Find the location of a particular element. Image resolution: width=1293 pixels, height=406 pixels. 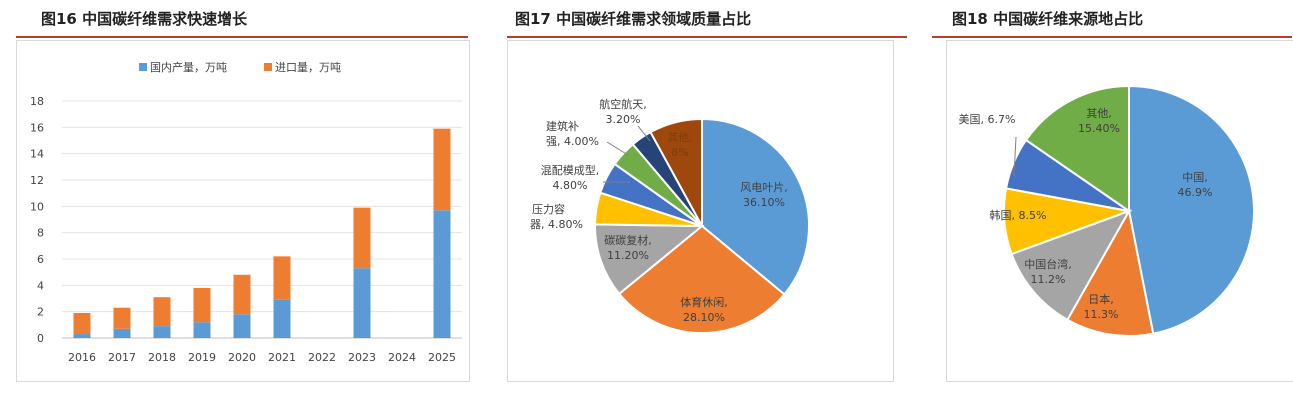

y-tick-label: 8 is located at coordinates (40, 233).